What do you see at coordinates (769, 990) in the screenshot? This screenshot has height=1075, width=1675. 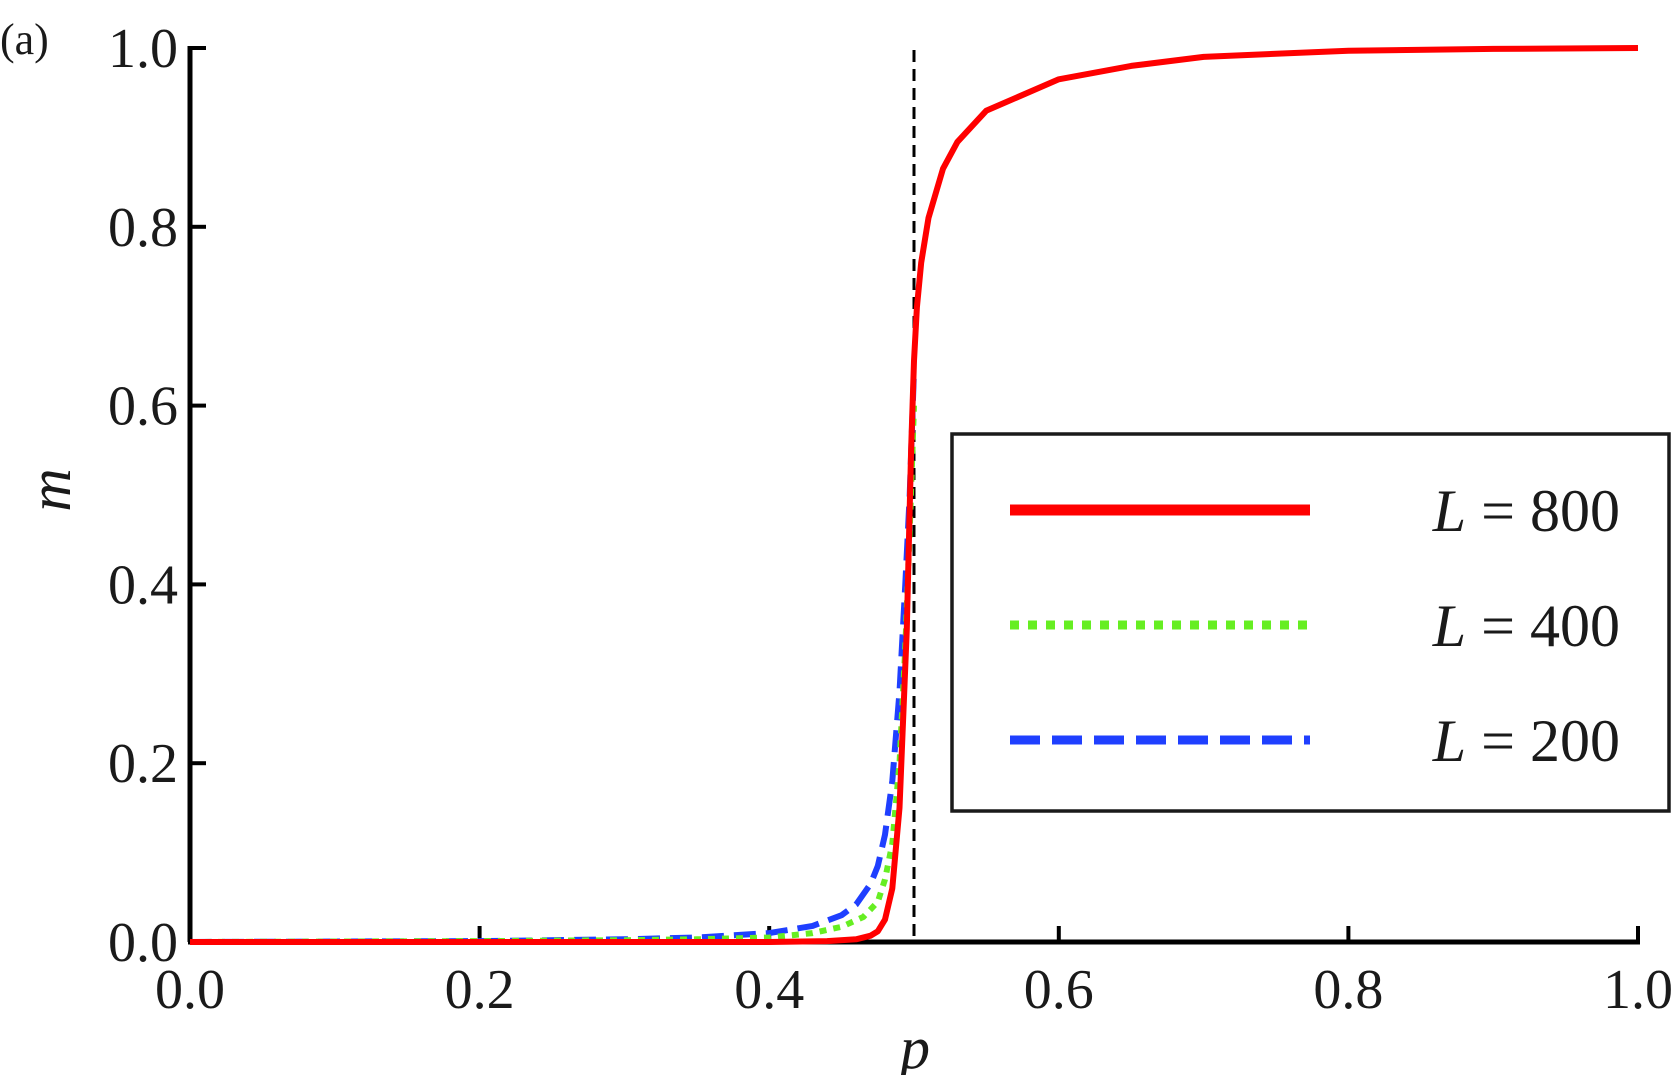 I see `x-tick-label: 0.4` at bounding box center [769, 990].